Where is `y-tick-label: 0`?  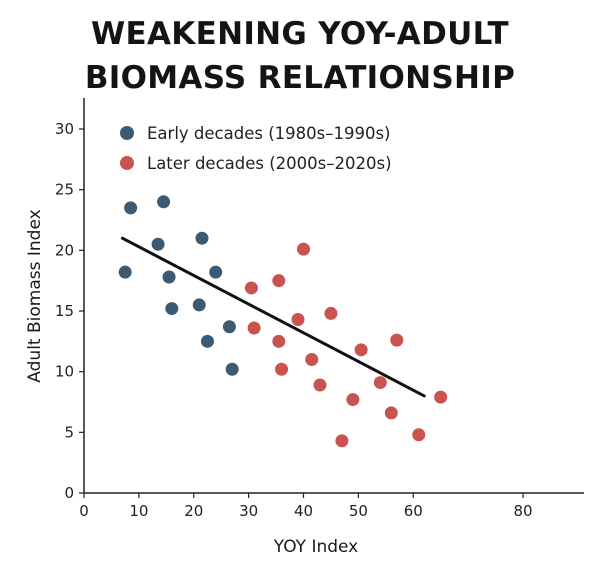
y-tick-label: 0 is located at coordinates (69, 493).